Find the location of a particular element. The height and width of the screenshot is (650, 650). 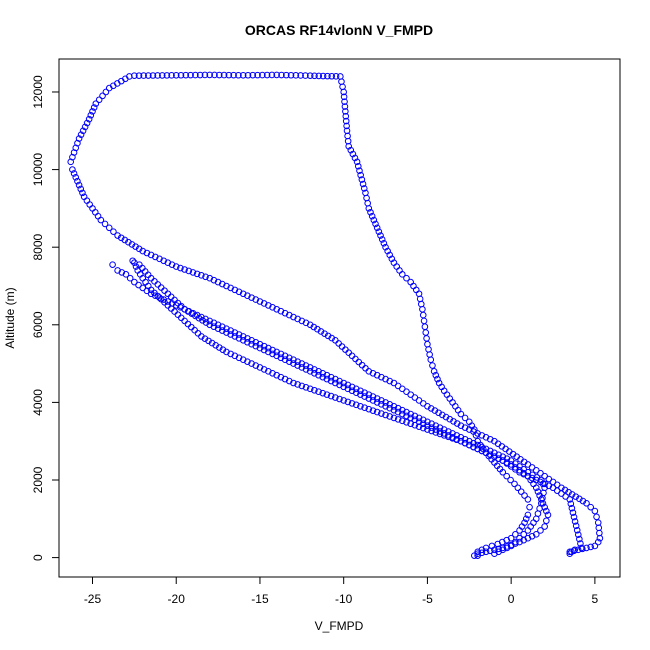

x-tick-label: 0 is located at coordinates (511, 599).